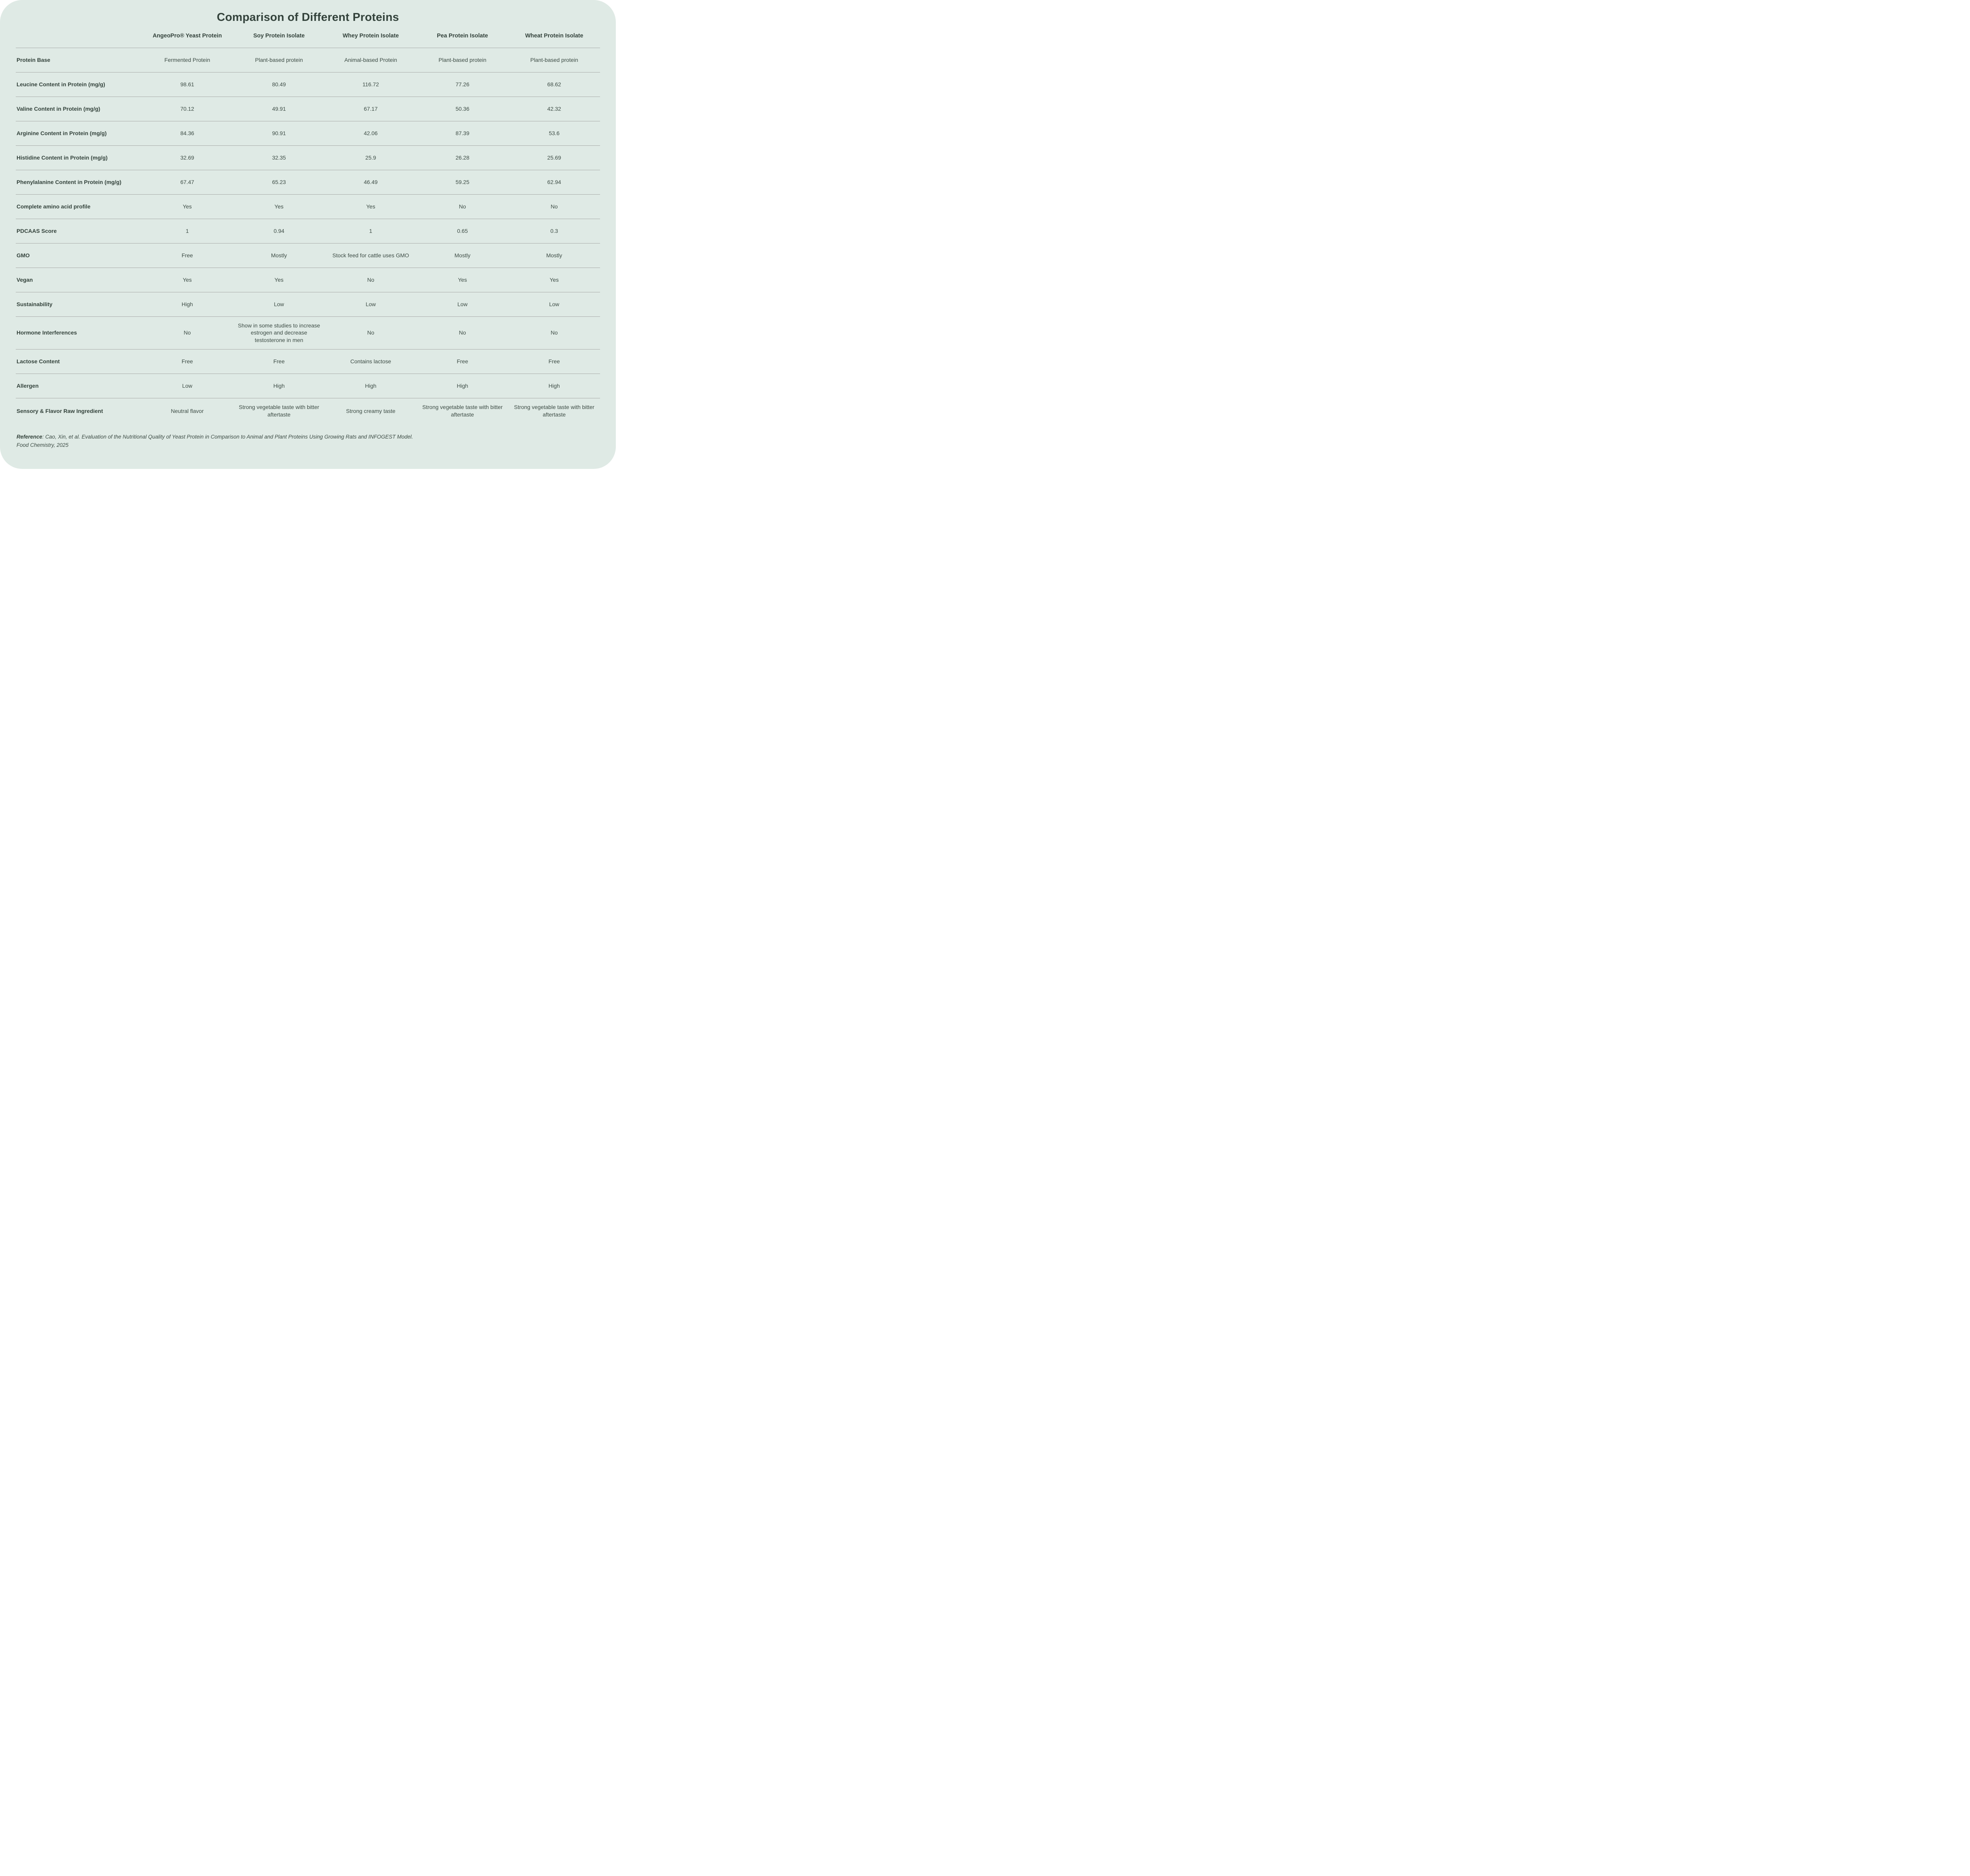  I want to click on row-label: Allergen, so click(28, 386).